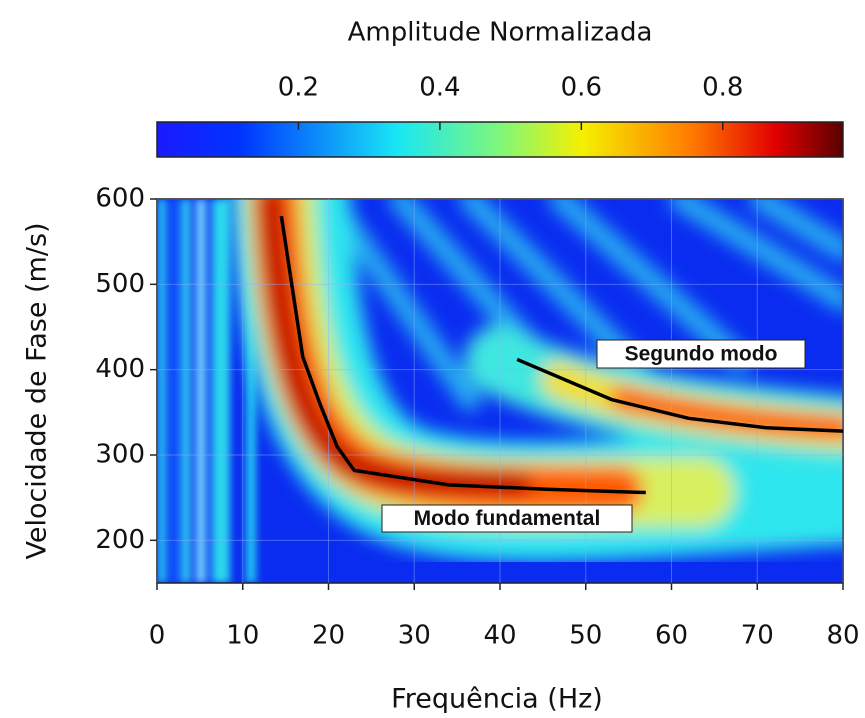 Image resolution: width=865 pixels, height=718 pixels. I want to click on x-tick-label: 30, so click(414, 636).